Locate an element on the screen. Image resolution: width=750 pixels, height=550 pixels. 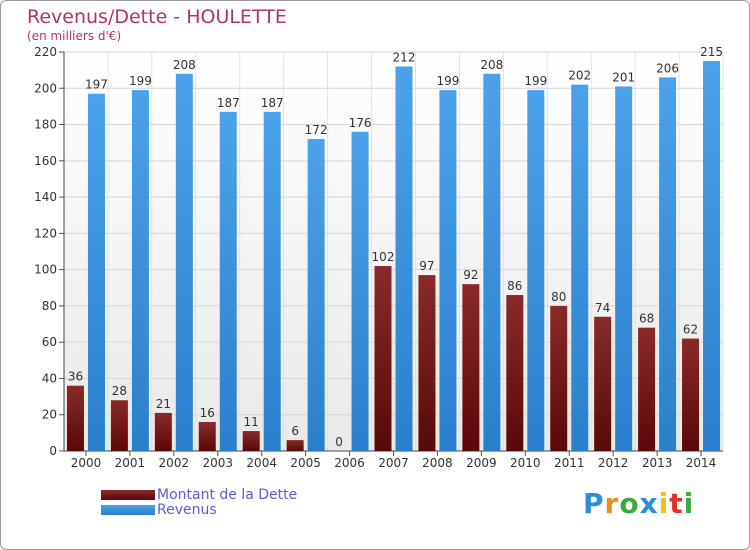
y-tick-label: 60 is located at coordinates (49, 342).